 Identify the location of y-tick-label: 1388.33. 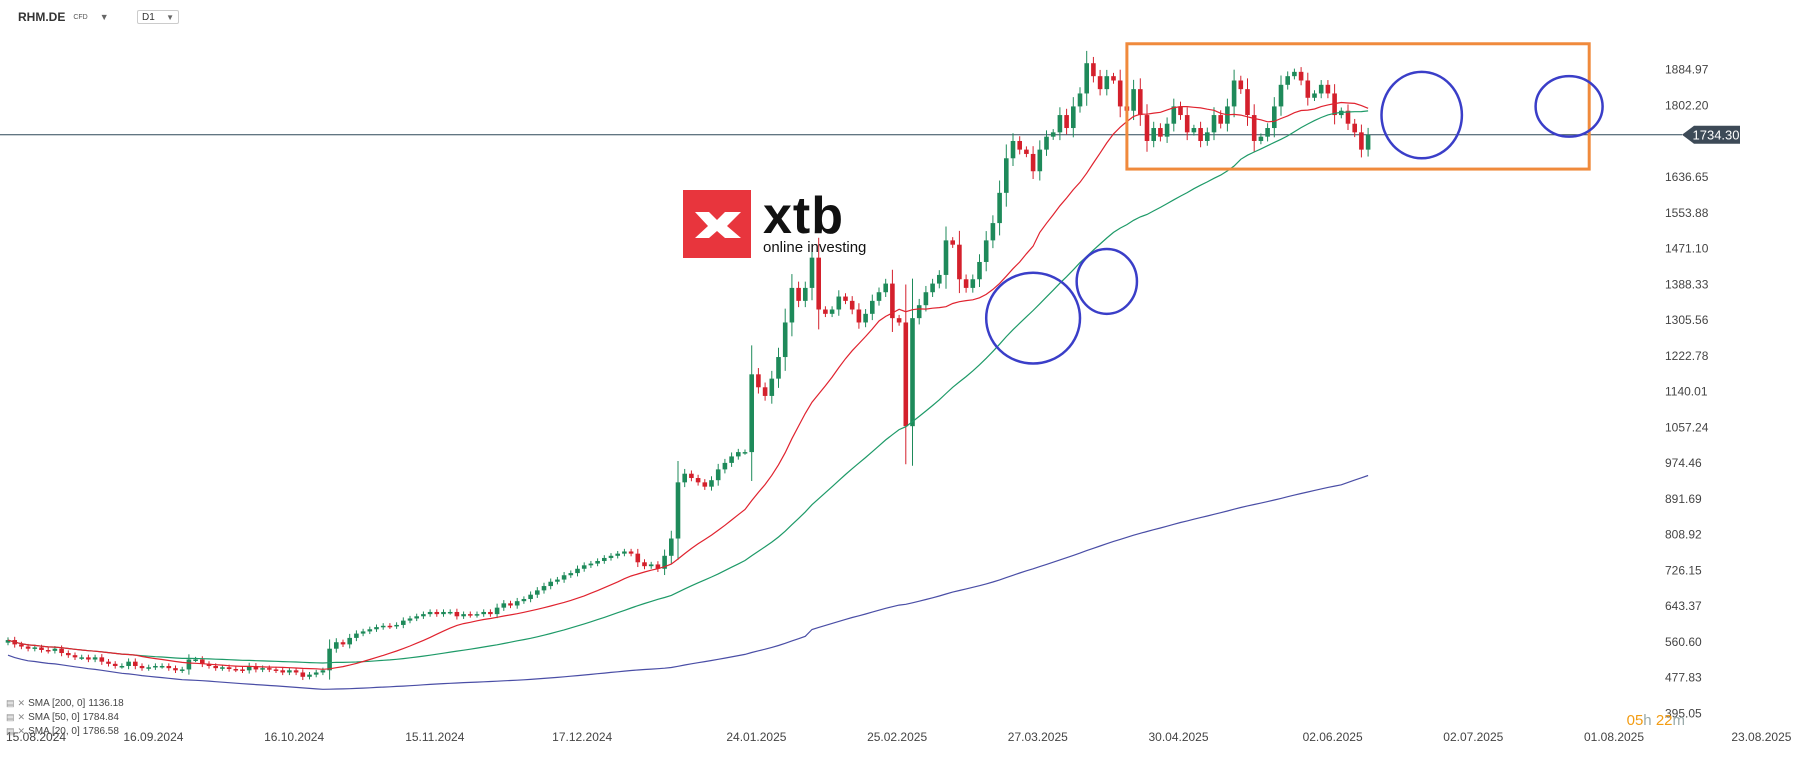
(1687, 284).